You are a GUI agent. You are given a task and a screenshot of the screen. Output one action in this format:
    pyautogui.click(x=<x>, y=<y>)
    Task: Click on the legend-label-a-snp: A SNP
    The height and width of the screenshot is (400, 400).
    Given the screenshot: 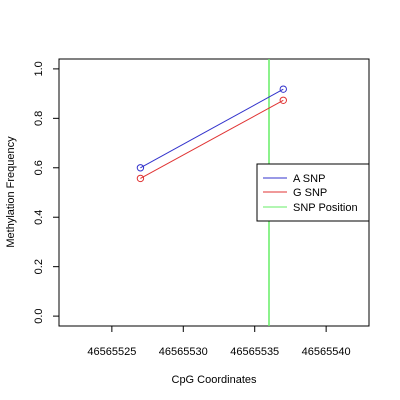 What is the action you would take?
    pyautogui.click(x=309, y=179)
    